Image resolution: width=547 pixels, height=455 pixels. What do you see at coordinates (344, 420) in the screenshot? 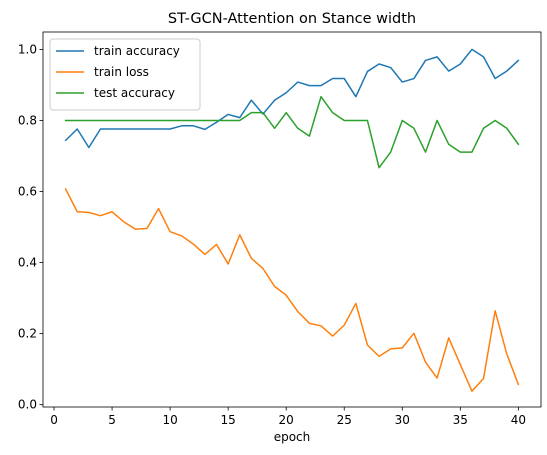
I see `x-tick-label: 25` at bounding box center [344, 420].